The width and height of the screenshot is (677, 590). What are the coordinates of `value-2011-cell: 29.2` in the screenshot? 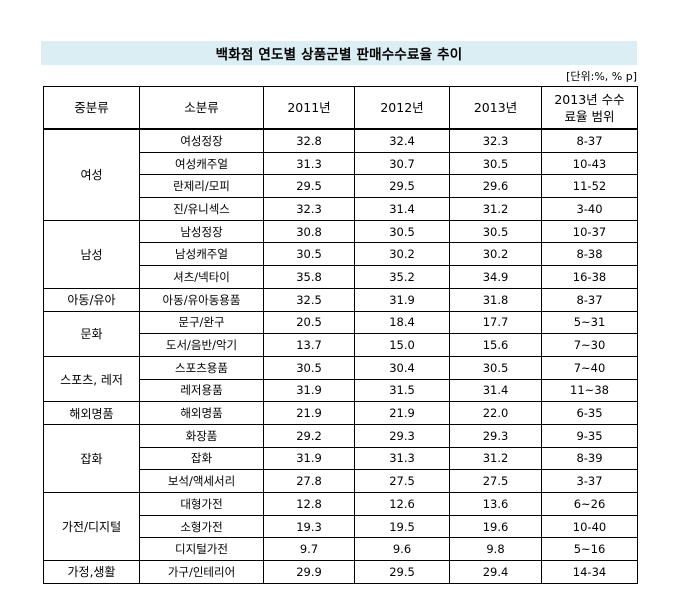 It's located at (309, 435).